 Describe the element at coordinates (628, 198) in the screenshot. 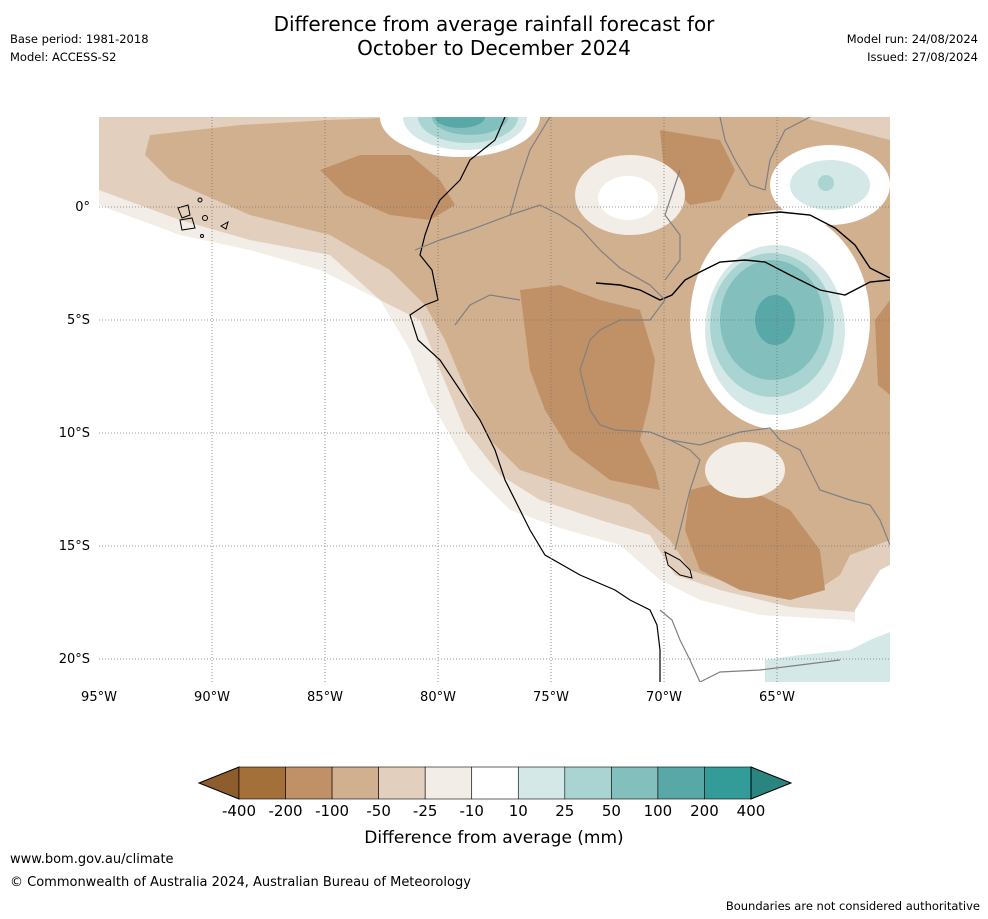

I see `anomaly-hole-north-inner` at that location.